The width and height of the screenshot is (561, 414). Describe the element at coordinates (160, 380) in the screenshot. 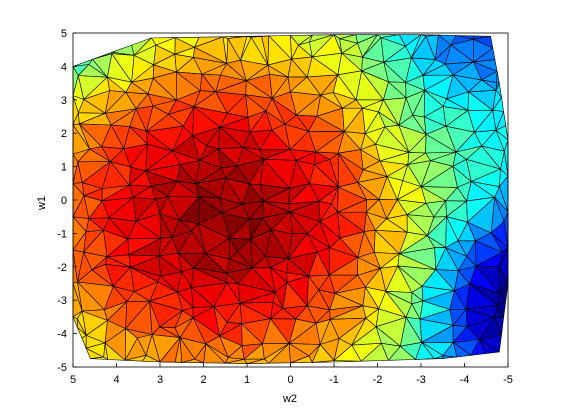

I see `x-tick-label: 3` at that location.